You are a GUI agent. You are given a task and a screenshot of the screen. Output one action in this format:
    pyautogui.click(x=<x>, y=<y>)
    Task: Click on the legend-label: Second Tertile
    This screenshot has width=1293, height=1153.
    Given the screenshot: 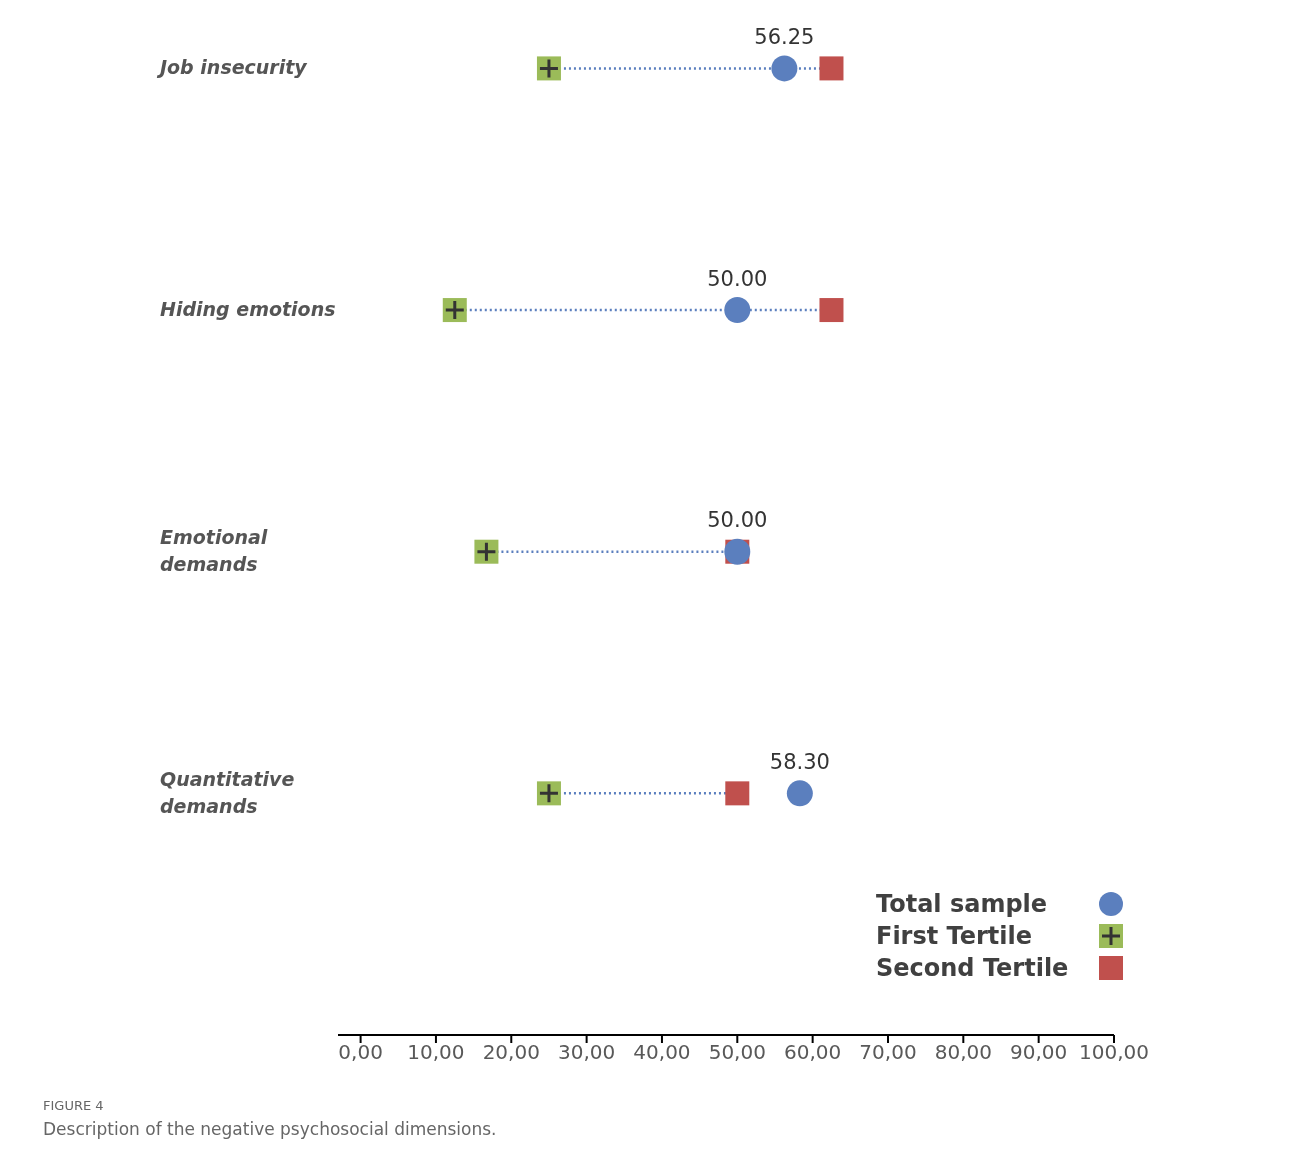 What is the action you would take?
    pyautogui.click(x=972, y=968)
    